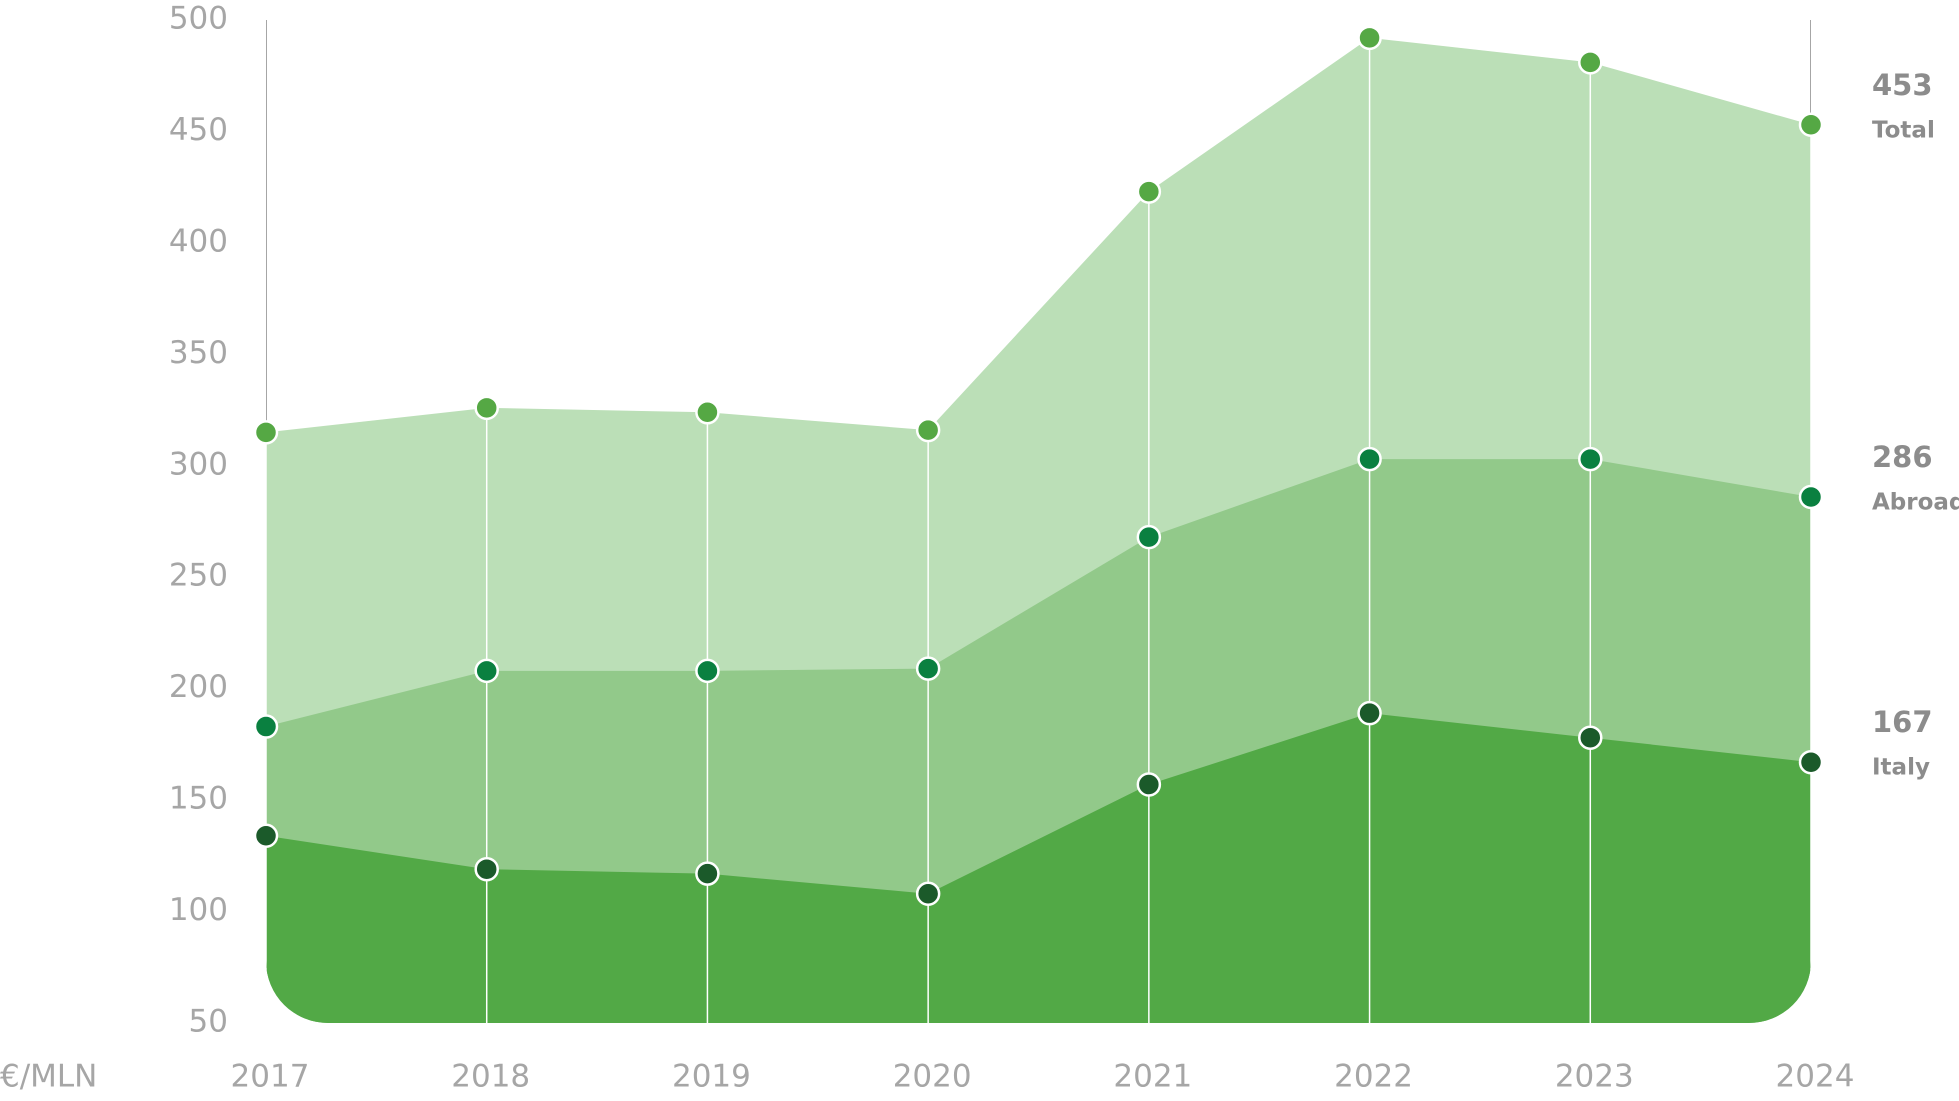  I want to click on y-tick-label: 300, so click(198, 464).